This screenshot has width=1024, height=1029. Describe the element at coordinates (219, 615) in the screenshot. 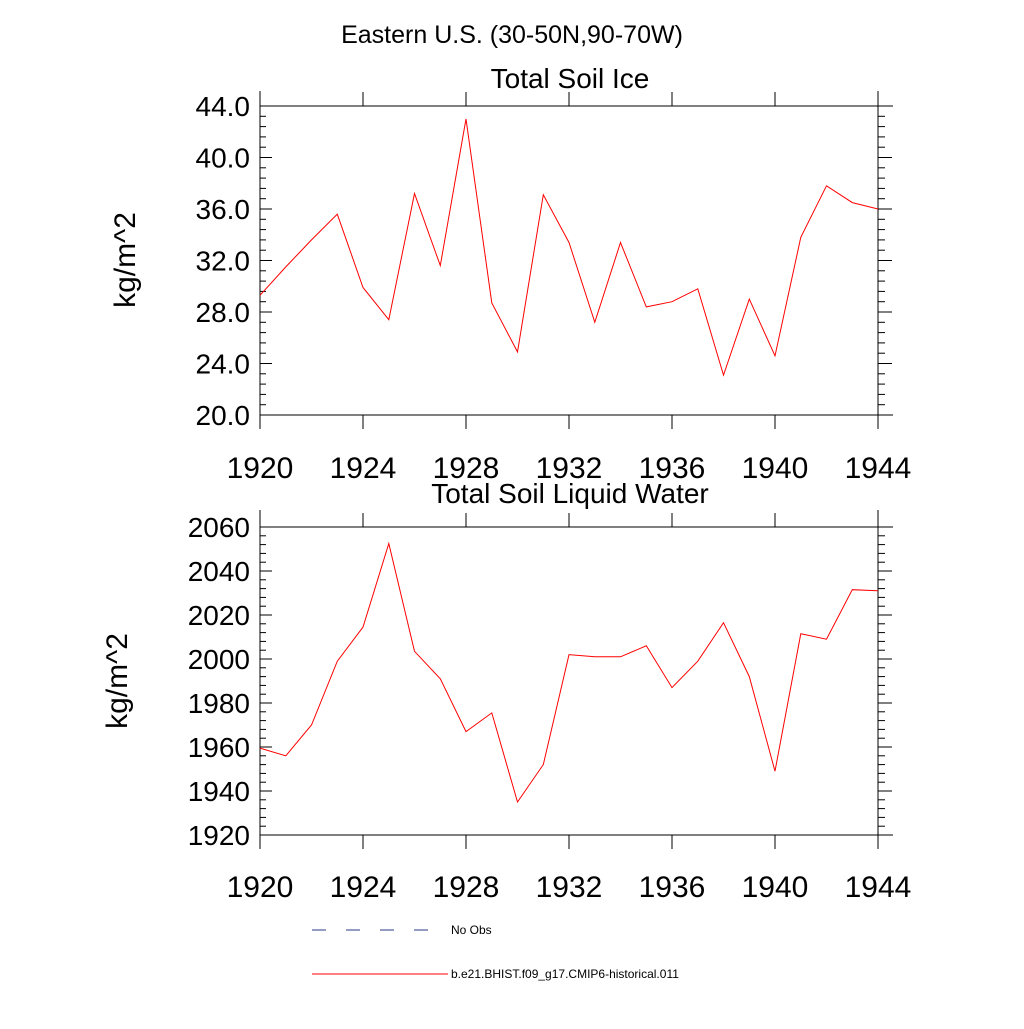

I see `y-tick-label: 2020` at that location.